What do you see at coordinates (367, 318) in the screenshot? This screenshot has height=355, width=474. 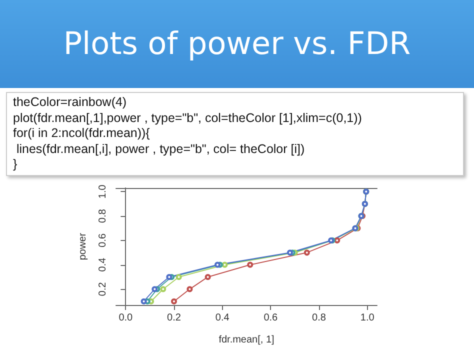 I see `x-tick-label: 1.0` at bounding box center [367, 318].